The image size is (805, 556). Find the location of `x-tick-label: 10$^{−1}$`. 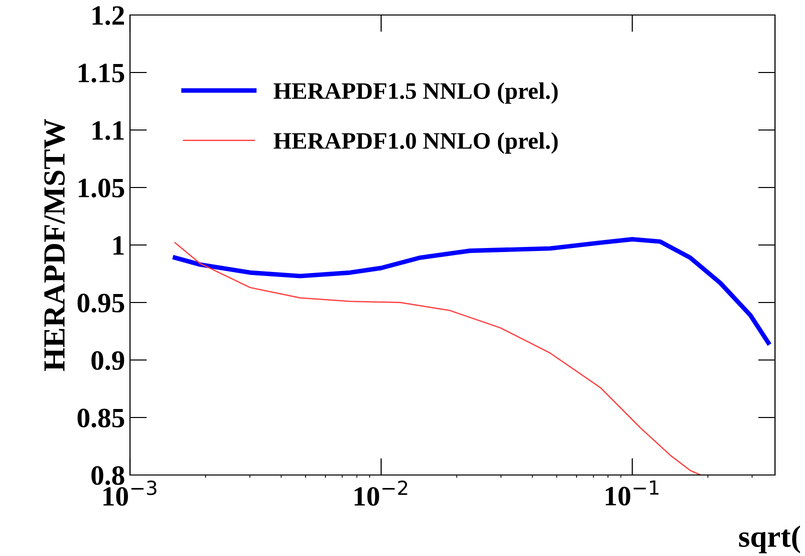

x-tick-label: 10$^{−1}$ is located at coordinates (632, 493).